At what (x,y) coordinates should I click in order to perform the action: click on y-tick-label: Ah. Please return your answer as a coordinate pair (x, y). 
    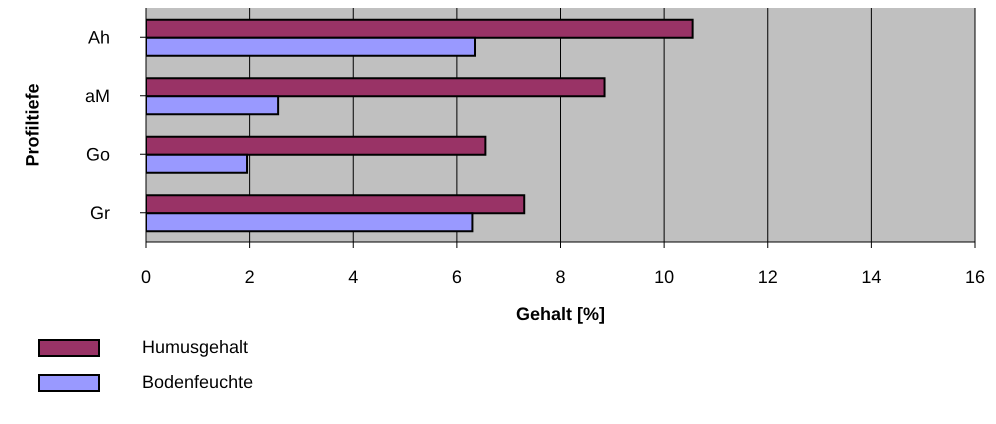
    Looking at the image, I should click on (99, 38).